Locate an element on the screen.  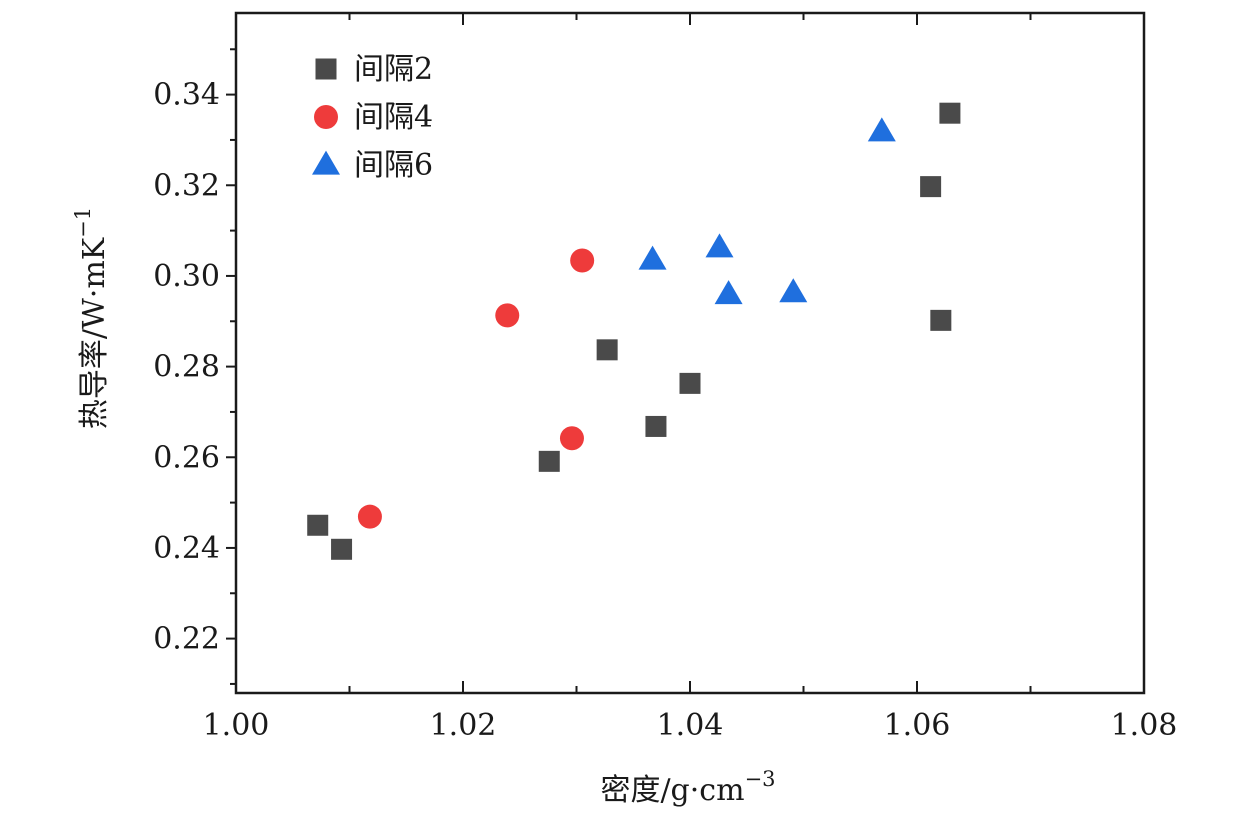
x-axis-title-main: 密度/g·cm is located at coordinates (672, 790).